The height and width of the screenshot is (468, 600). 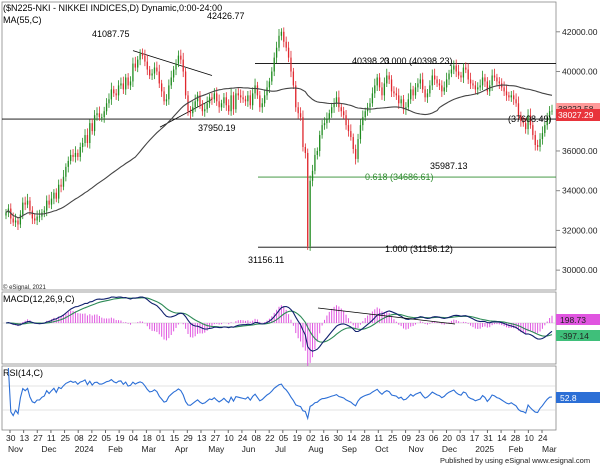 What do you see at coordinates (217, 128) in the screenshot?
I see `annotation-label: 37950.19` at bounding box center [217, 128].